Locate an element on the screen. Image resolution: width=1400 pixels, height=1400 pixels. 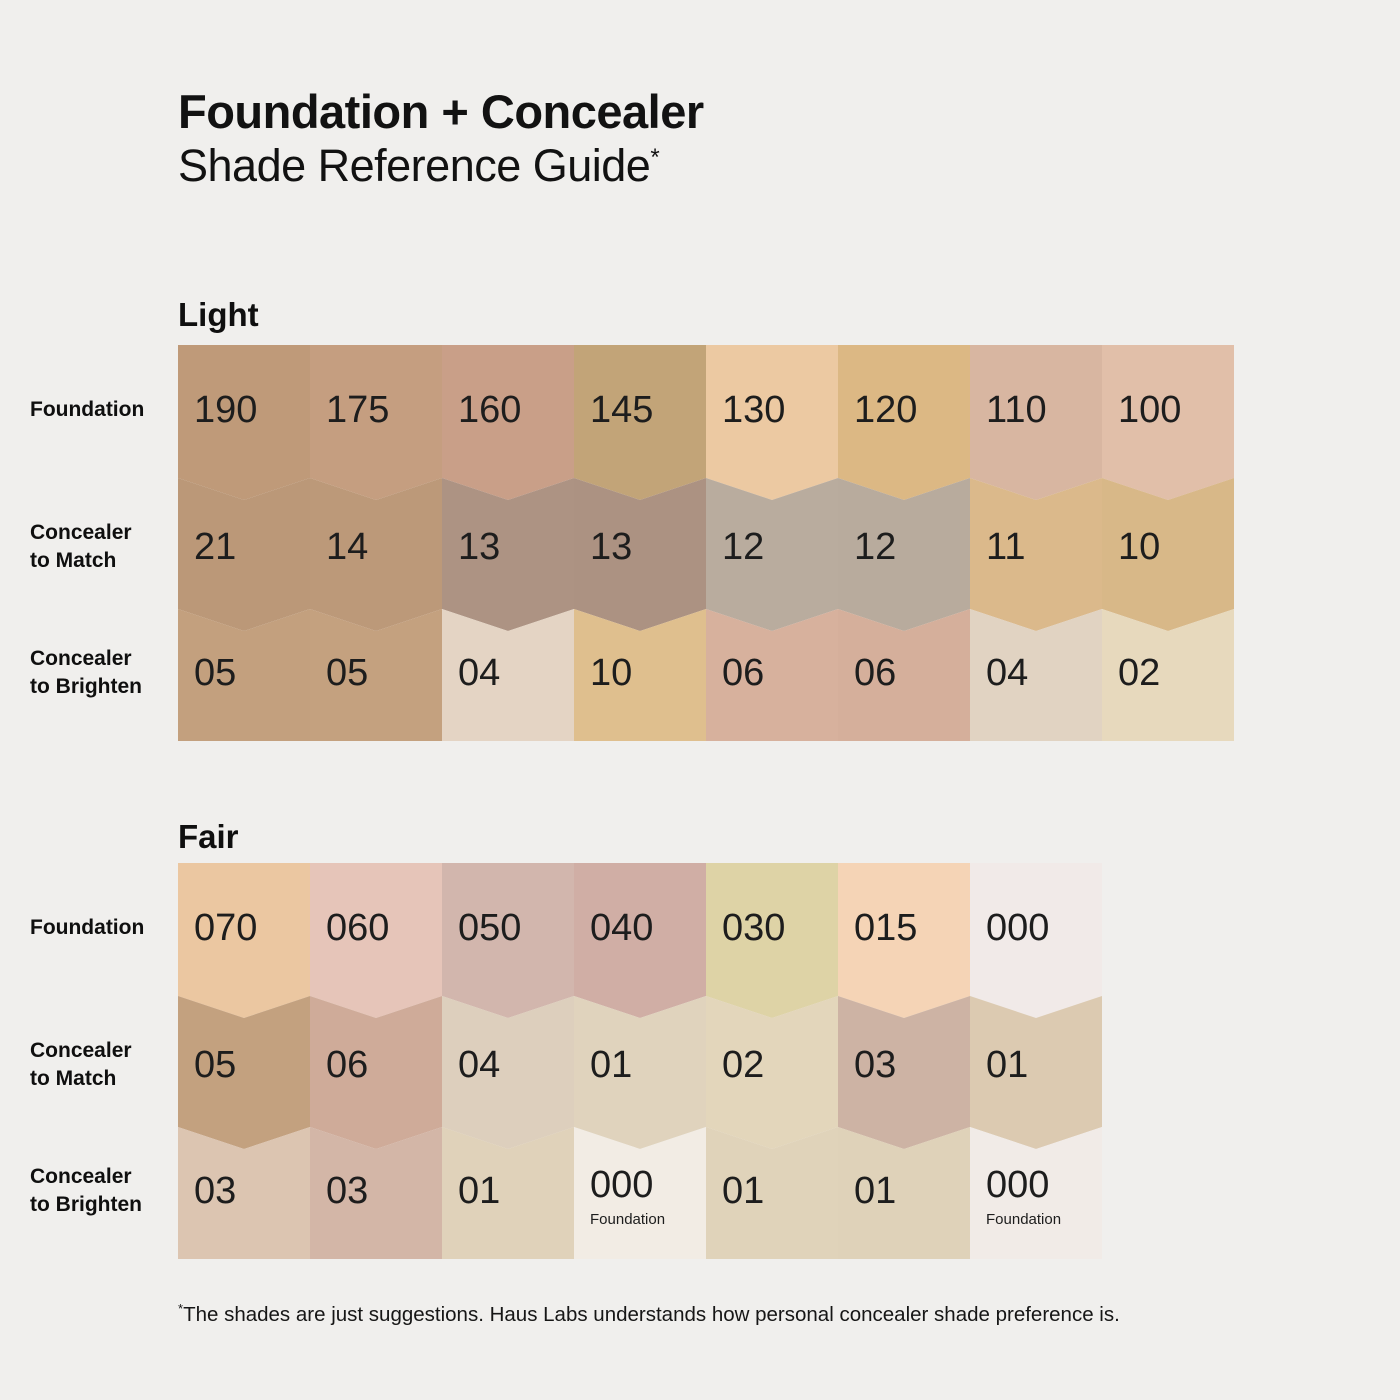
swatch-label-fair-match-3: 01 is located at coordinates (611, 1065).